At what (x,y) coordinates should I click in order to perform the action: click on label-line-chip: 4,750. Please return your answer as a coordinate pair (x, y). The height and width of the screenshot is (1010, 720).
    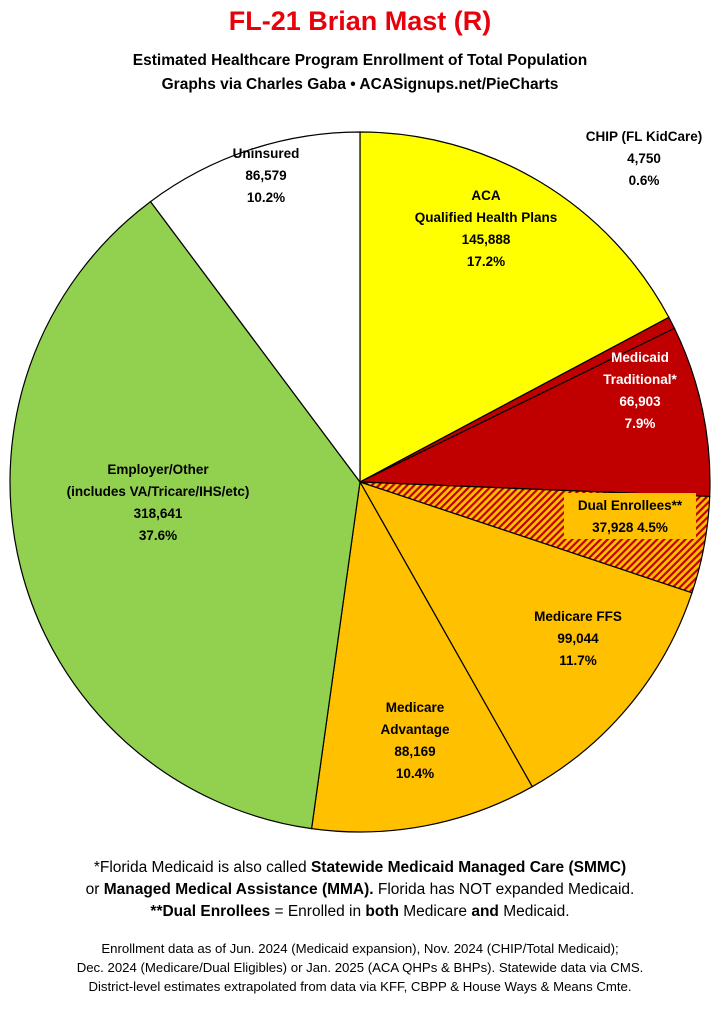
    Looking at the image, I should click on (644, 158).